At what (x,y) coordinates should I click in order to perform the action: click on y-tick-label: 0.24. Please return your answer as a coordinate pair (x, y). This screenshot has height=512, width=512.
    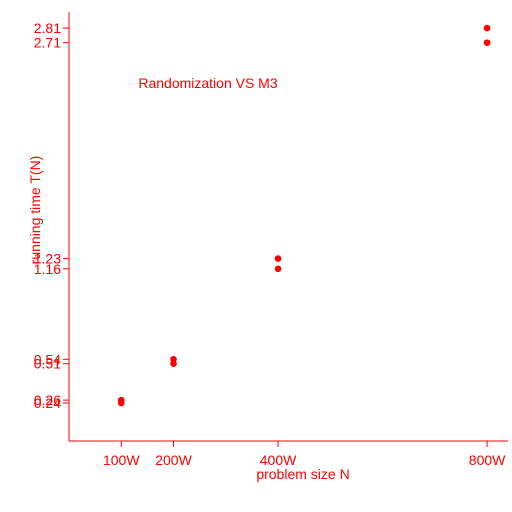
    Looking at the image, I should click on (47, 403).